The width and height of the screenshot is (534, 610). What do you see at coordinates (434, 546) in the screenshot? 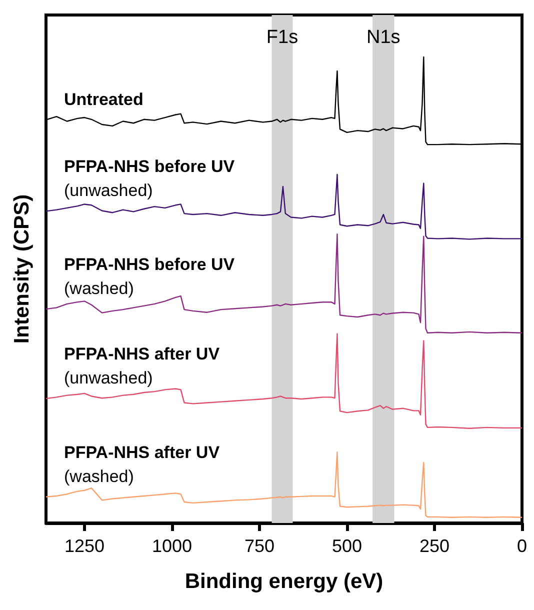
I see `x-tick-label: 250` at bounding box center [434, 546].